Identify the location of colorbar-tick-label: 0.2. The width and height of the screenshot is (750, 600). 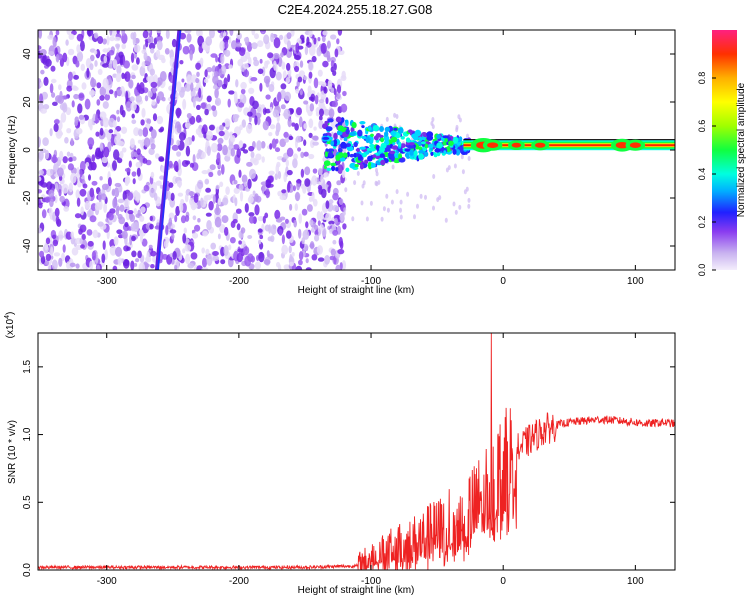
(702, 222).